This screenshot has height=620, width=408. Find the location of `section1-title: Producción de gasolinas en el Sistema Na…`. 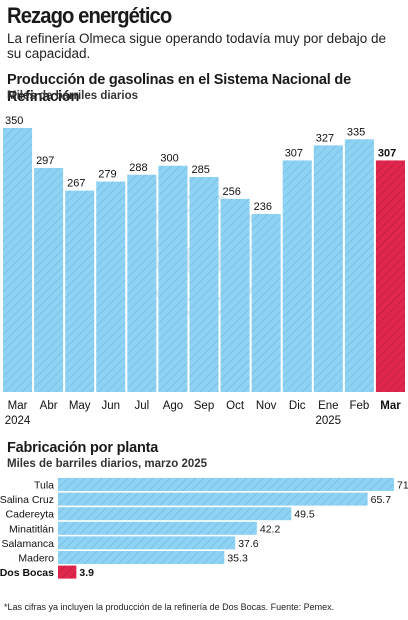

section1-title: Producción de gasolinas en el Sistema Na… is located at coordinates (179, 88).